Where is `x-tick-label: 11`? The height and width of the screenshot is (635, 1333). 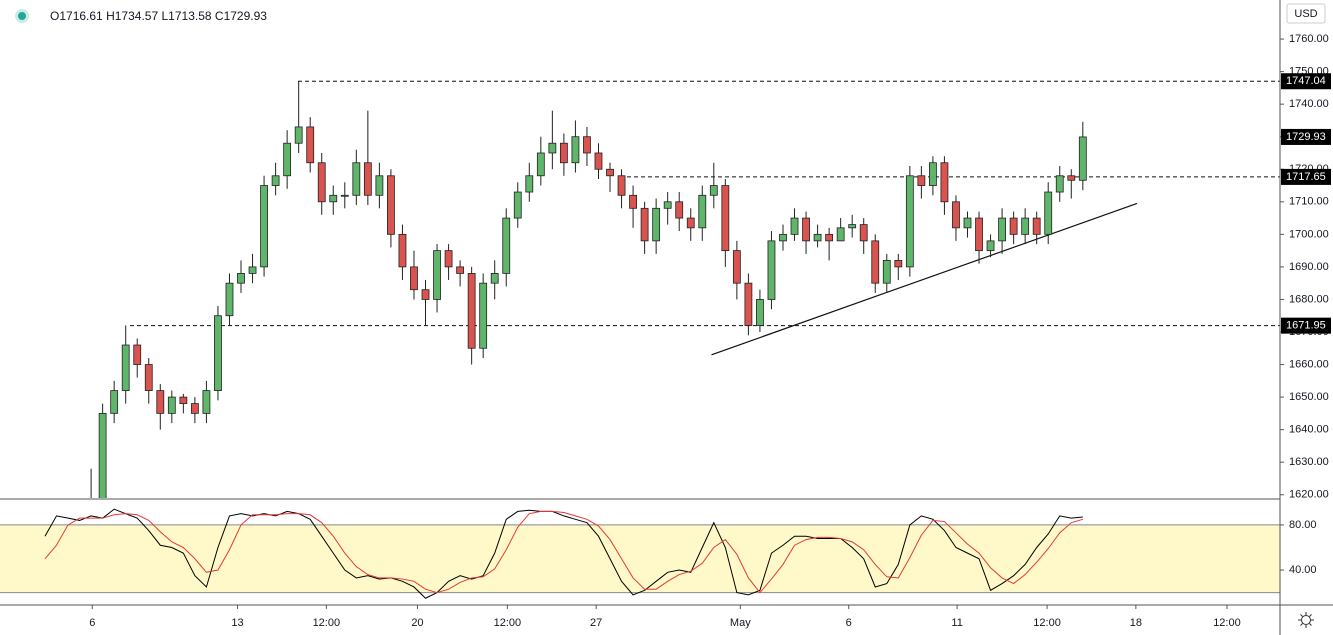 x-tick-label: 11 is located at coordinates (956, 623).